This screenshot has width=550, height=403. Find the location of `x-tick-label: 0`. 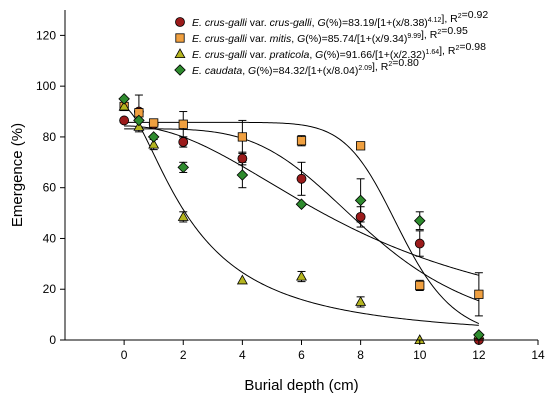

x-tick-label: 0 is located at coordinates (124, 355).